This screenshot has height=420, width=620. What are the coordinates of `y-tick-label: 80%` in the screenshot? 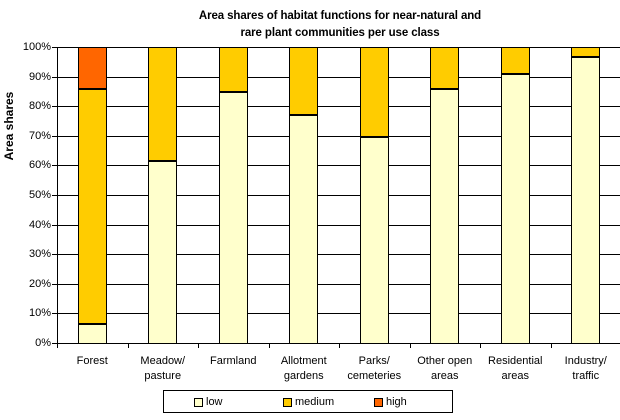 It's located at (39, 106).